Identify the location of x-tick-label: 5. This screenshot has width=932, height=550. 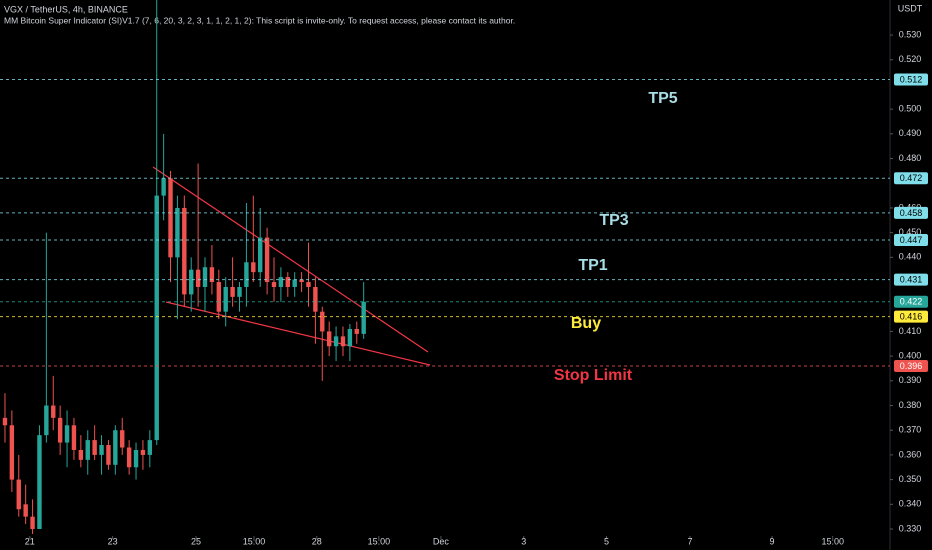
(606, 541).